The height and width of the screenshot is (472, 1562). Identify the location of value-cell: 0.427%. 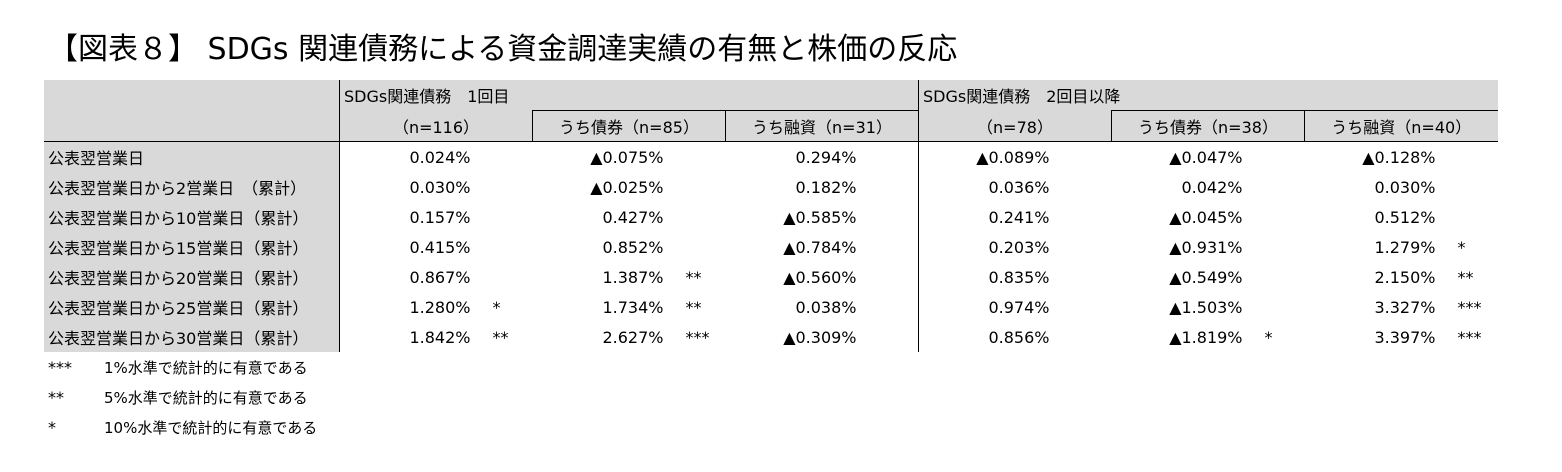
(633, 217).